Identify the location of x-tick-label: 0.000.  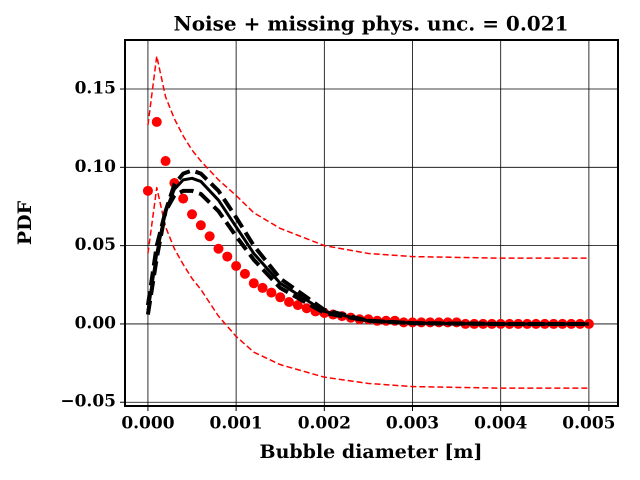
(147, 424).